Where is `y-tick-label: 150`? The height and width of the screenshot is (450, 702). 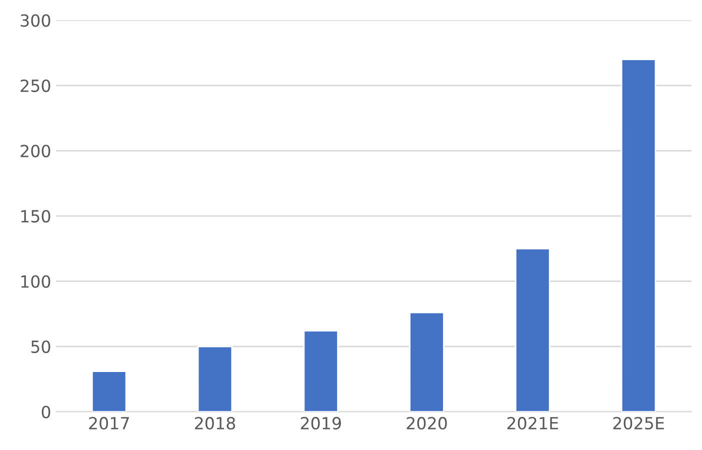 y-tick-label: 150 is located at coordinates (35, 216).